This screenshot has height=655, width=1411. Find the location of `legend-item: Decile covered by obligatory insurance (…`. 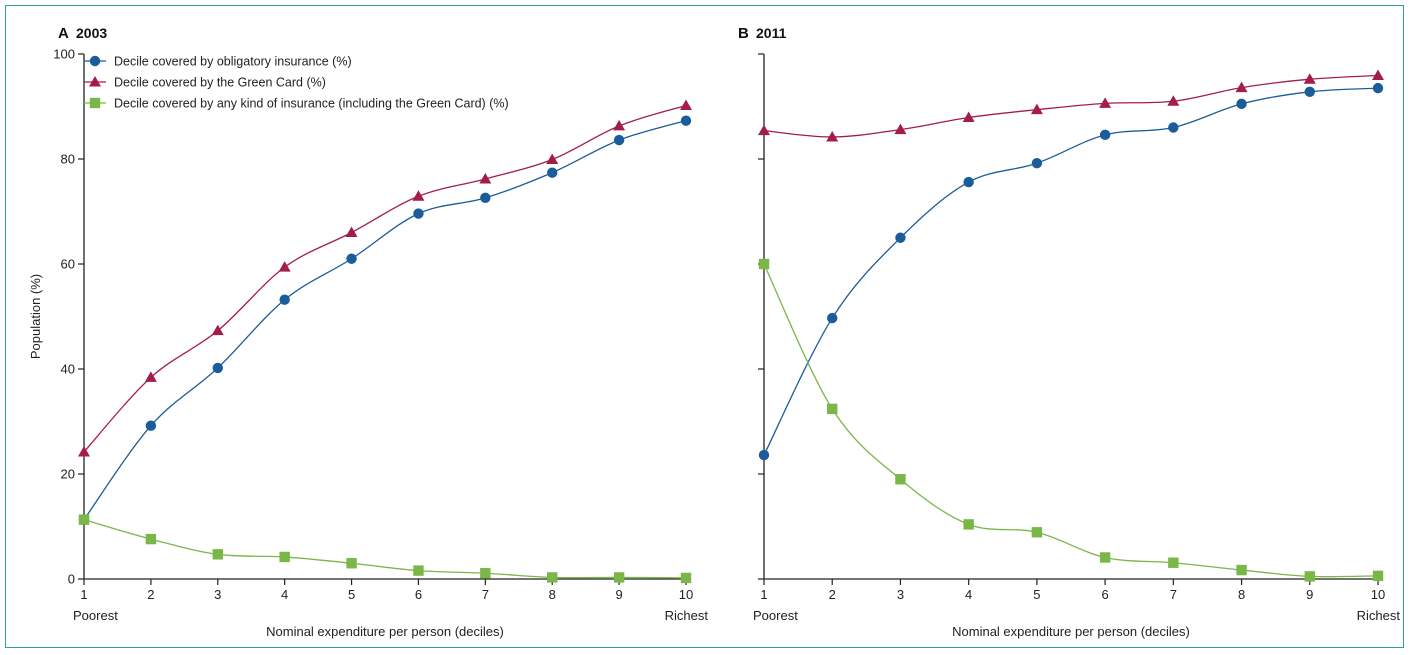

legend-item: Decile covered by obligatory insurance (… is located at coordinates (218, 62).